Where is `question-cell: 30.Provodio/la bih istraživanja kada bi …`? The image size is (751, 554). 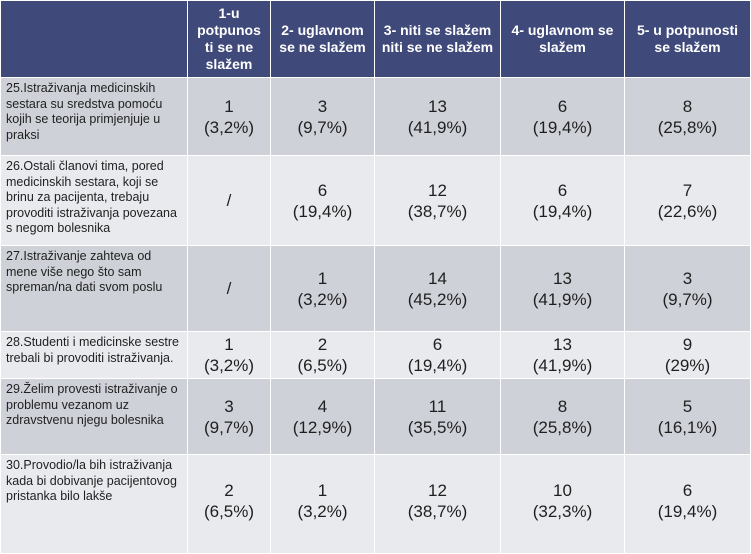 question-cell: 30.Provodio/la bih istraživanja kada bi … is located at coordinates (94, 504).